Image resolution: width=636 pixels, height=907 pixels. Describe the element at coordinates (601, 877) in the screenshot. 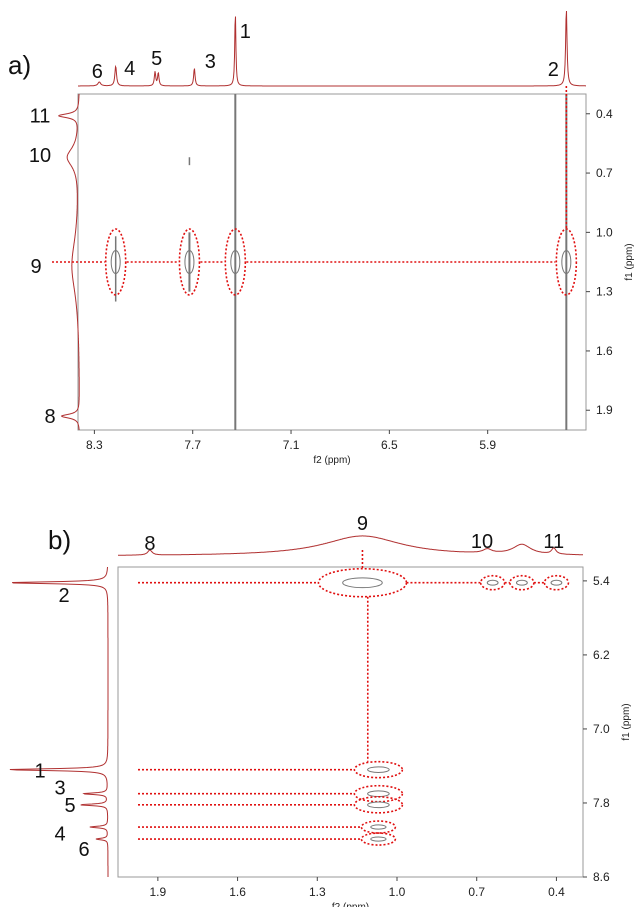

I see `b-y-tick-label: 8.6` at that location.